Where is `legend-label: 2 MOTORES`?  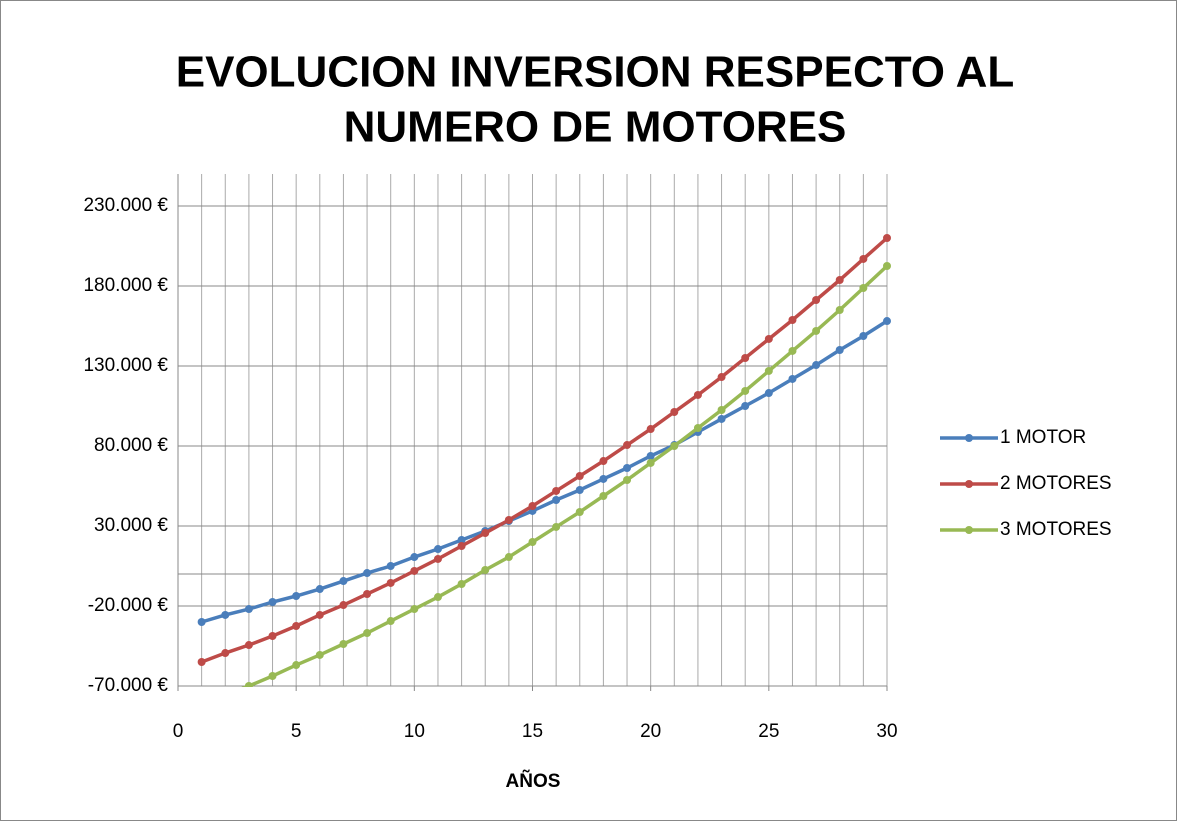 legend-label: 2 MOTORES is located at coordinates (1056, 483).